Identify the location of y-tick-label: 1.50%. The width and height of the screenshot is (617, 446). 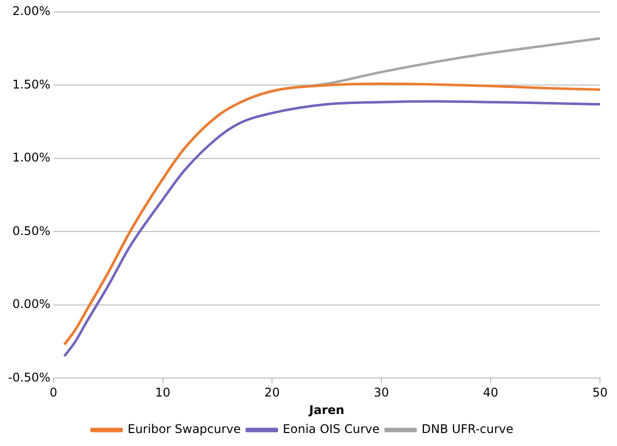
(31, 84).